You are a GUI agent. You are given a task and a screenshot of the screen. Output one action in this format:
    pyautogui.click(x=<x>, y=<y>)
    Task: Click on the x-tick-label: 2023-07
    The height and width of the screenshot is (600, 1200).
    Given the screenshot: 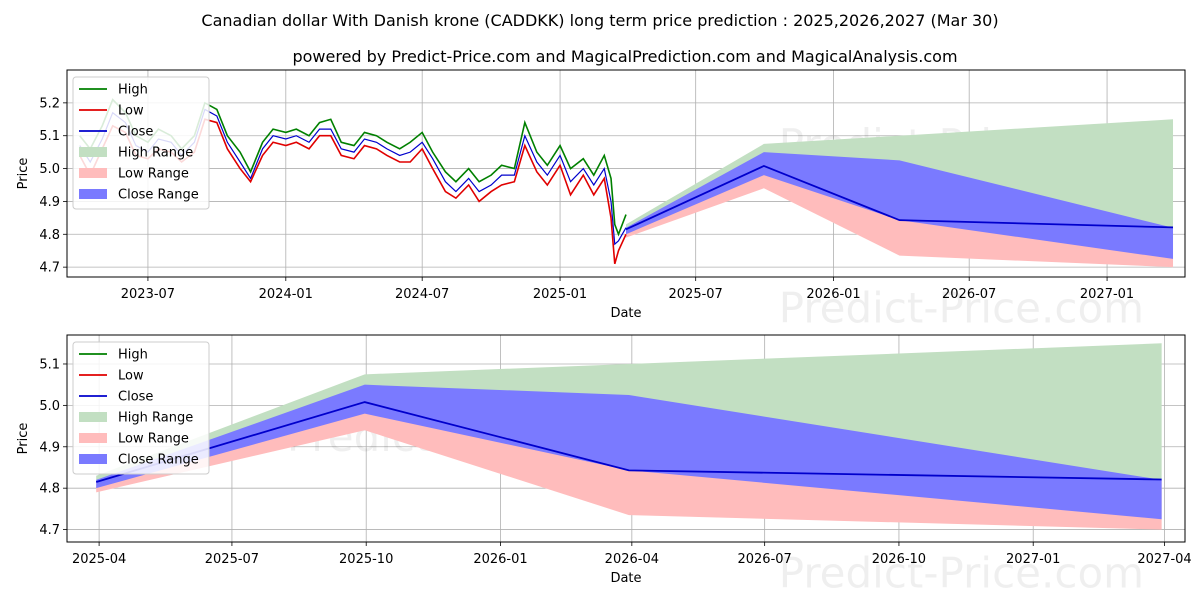 What is the action you would take?
    pyautogui.click(x=148, y=294)
    